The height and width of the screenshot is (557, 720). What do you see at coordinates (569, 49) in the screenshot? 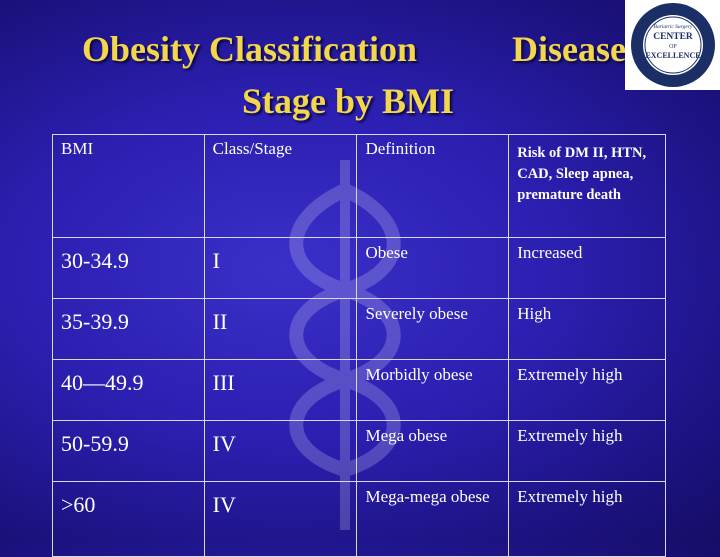
I see `title-line1-right: Disease` at bounding box center [569, 49].